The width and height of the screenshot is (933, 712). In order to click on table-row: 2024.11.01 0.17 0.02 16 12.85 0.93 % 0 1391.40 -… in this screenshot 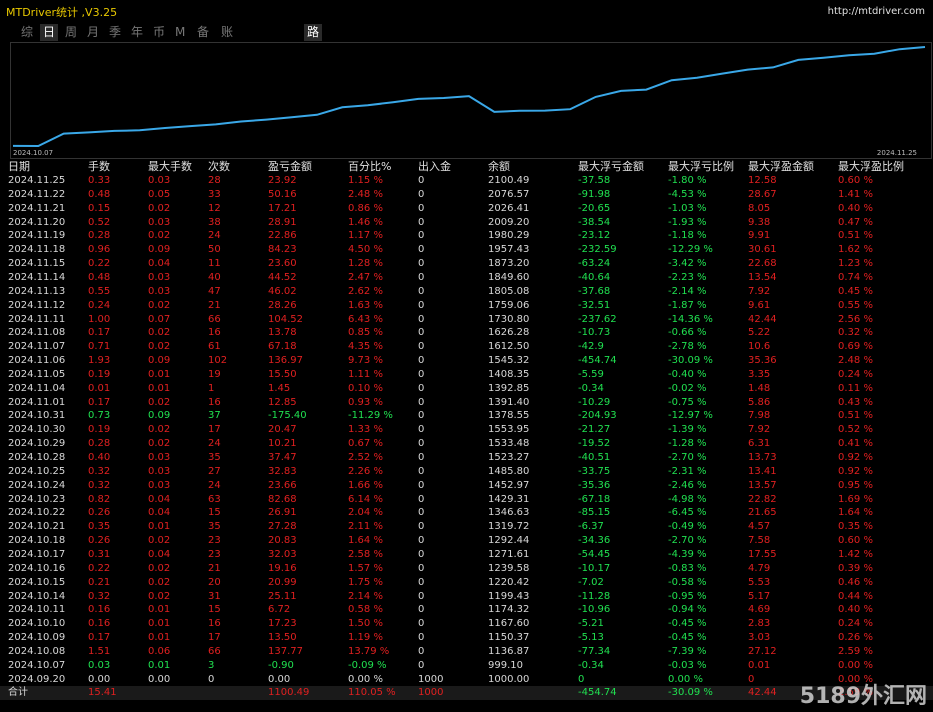, I will do `click(466, 403)`.